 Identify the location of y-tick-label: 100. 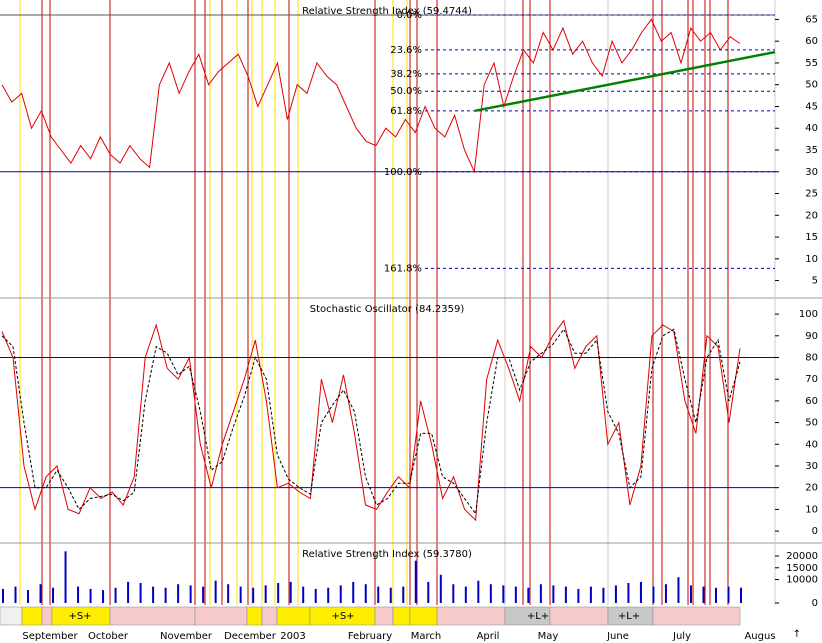
(808, 314).